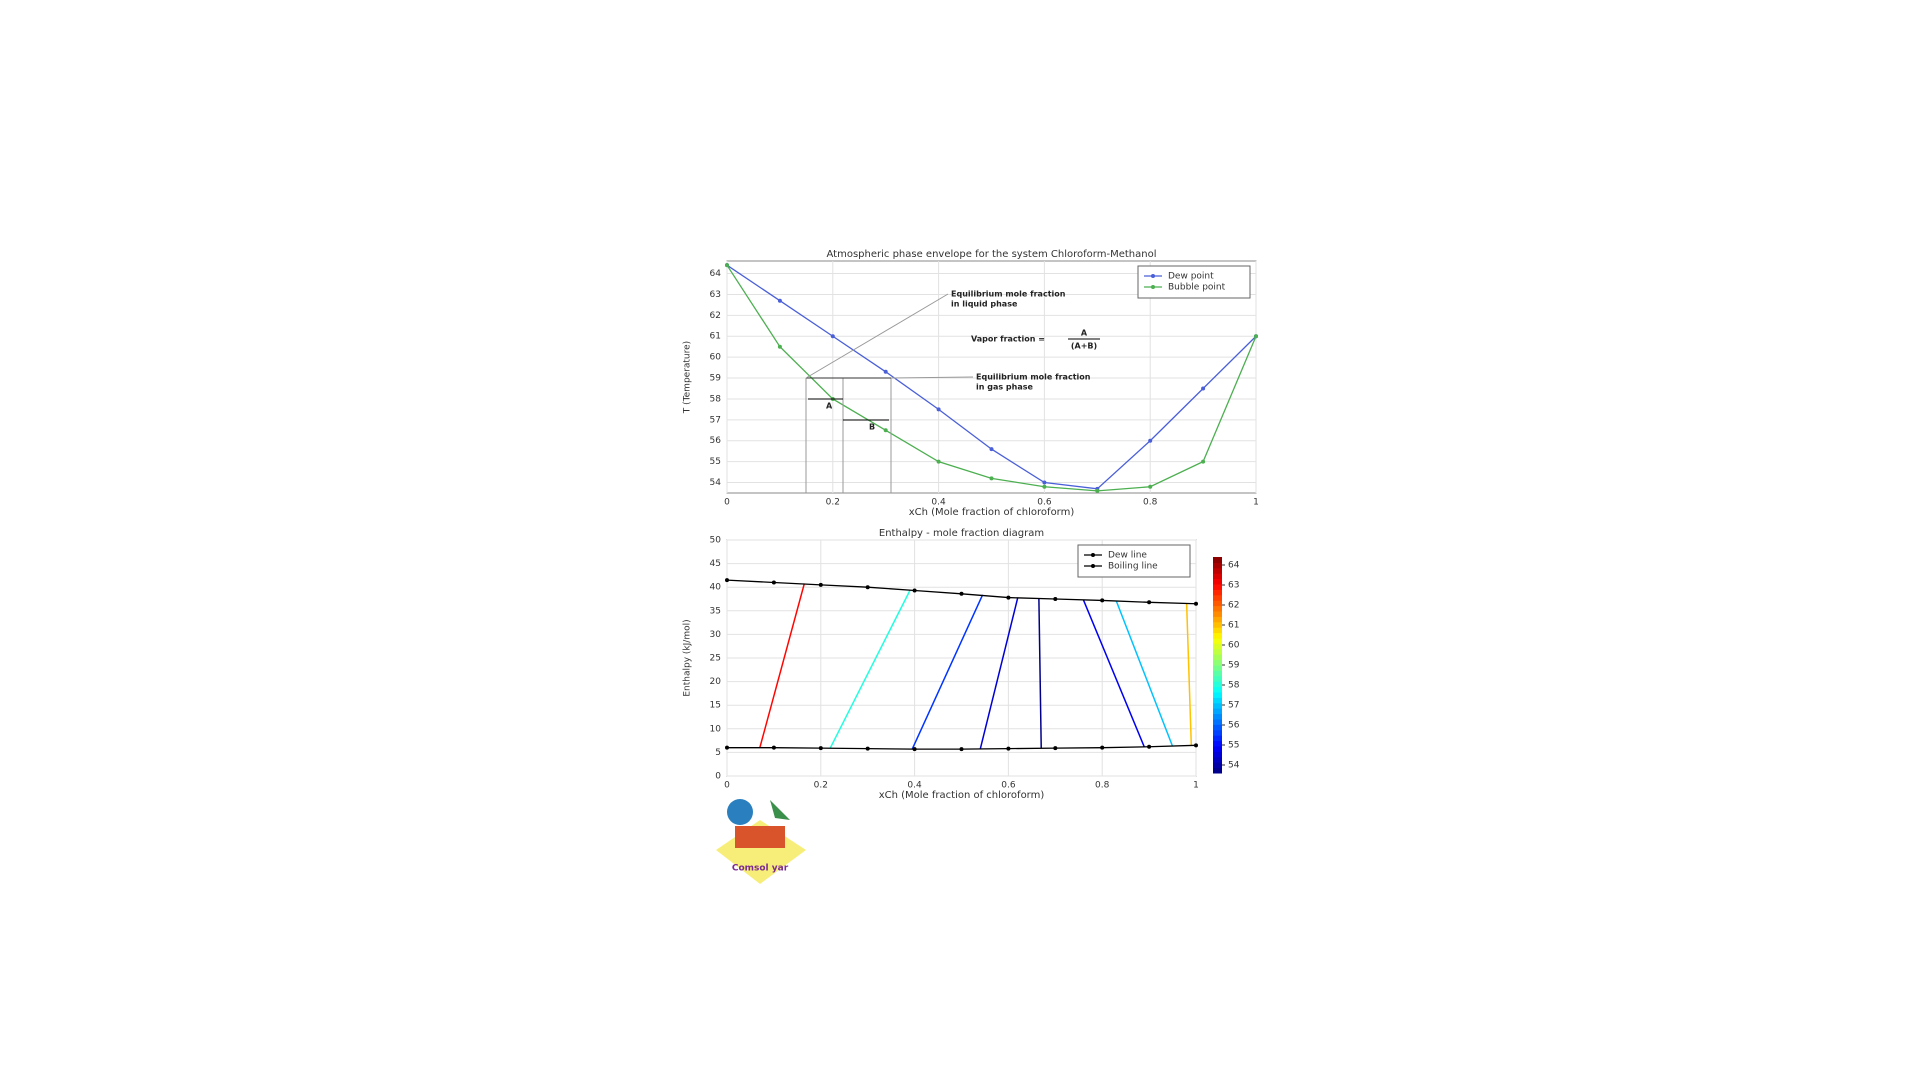 This screenshot has width=1920, height=1080. What do you see at coordinates (760, 837) in the screenshot?
I see `logo-figure` at bounding box center [760, 837].